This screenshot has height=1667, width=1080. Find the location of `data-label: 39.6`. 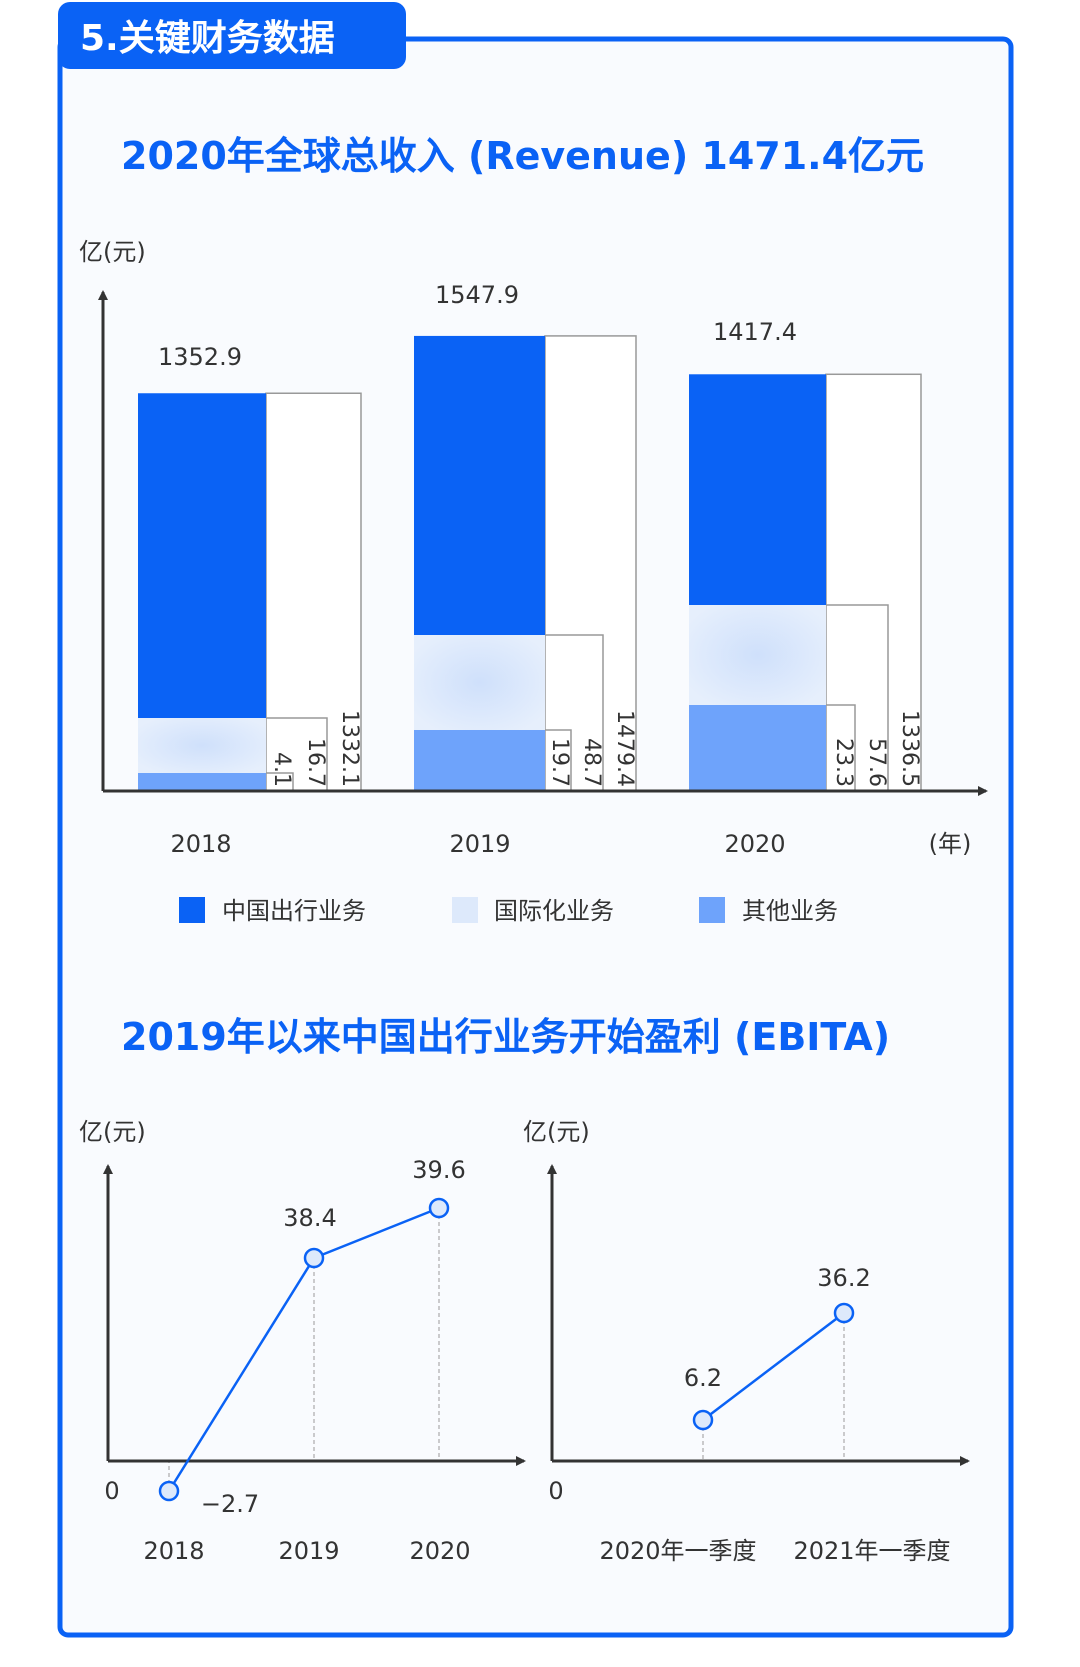

data-label: 39.6 is located at coordinates (438, 1170).